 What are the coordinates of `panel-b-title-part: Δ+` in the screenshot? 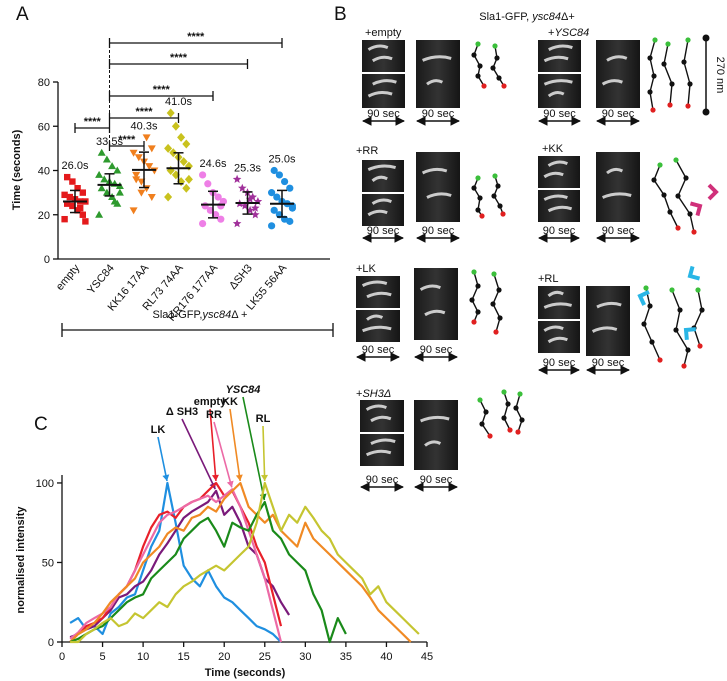 It's located at (568, 17).